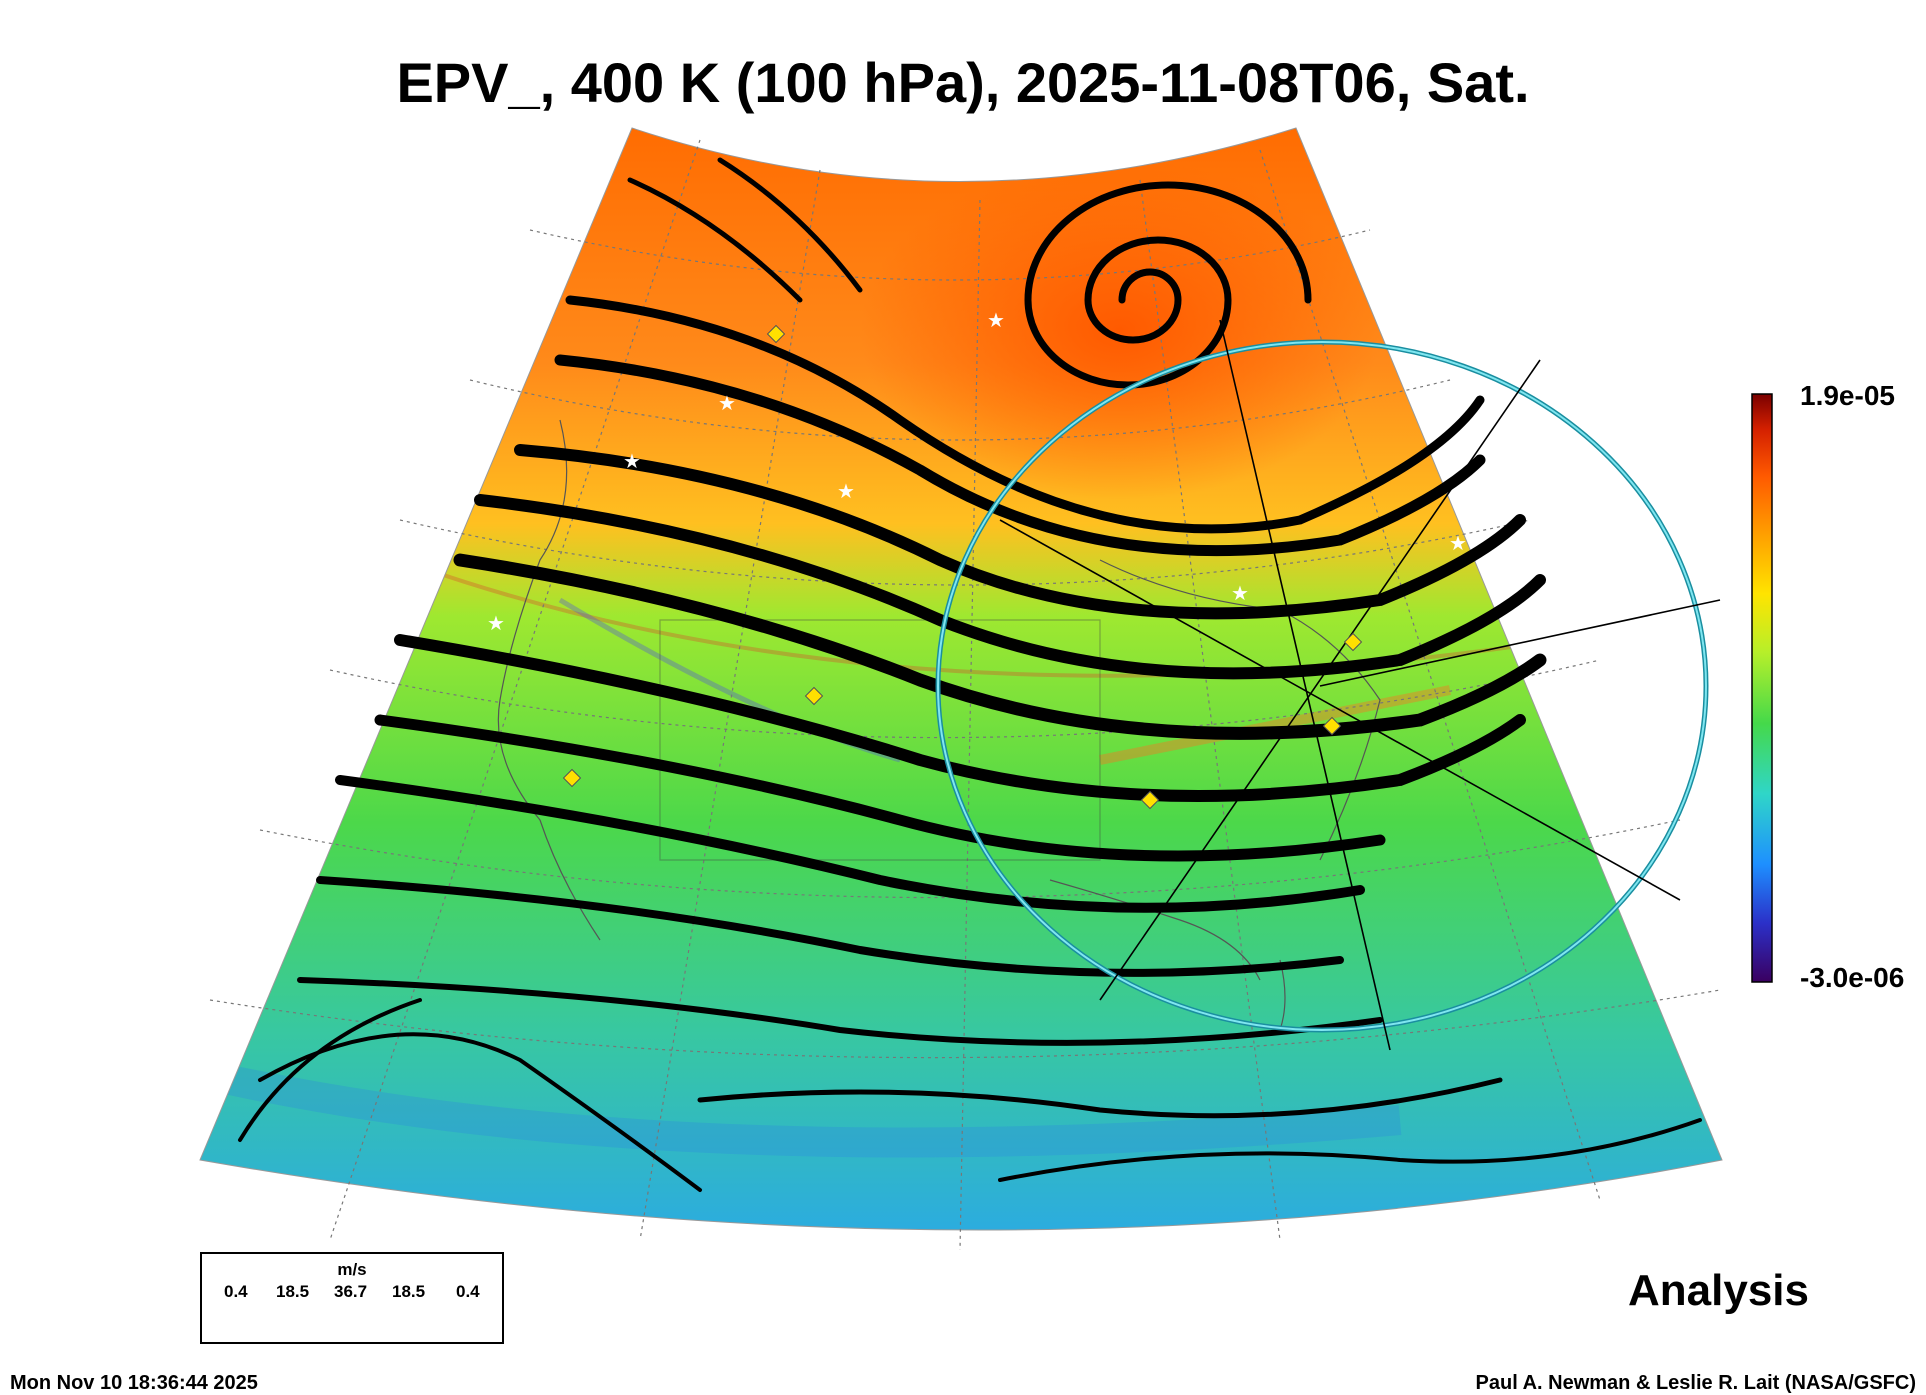  What do you see at coordinates (1847, 395) in the screenshot?
I see `colorbar-max-label: 1.9e-05` at bounding box center [1847, 395].